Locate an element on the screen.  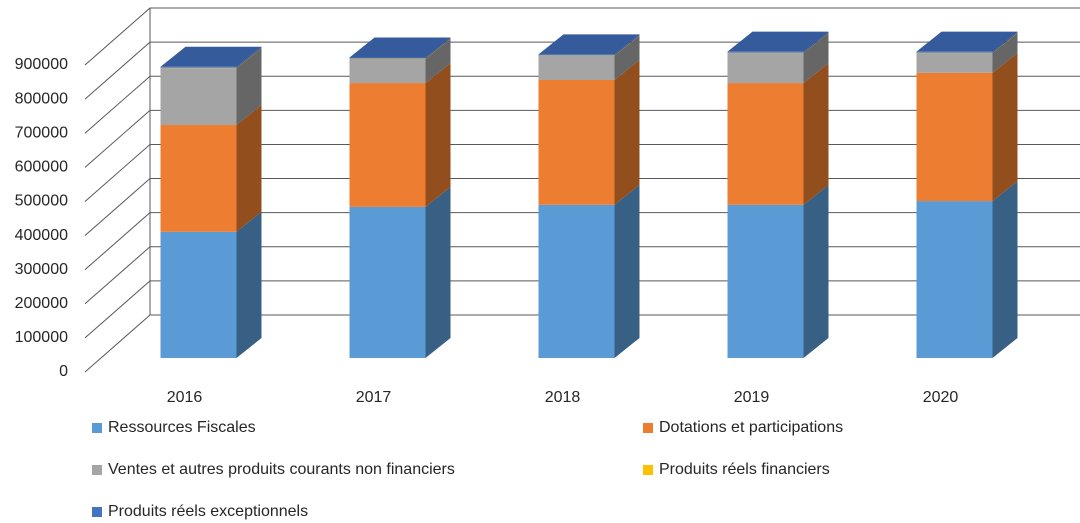
y-tick-label: 0 is located at coordinates (63, 371).